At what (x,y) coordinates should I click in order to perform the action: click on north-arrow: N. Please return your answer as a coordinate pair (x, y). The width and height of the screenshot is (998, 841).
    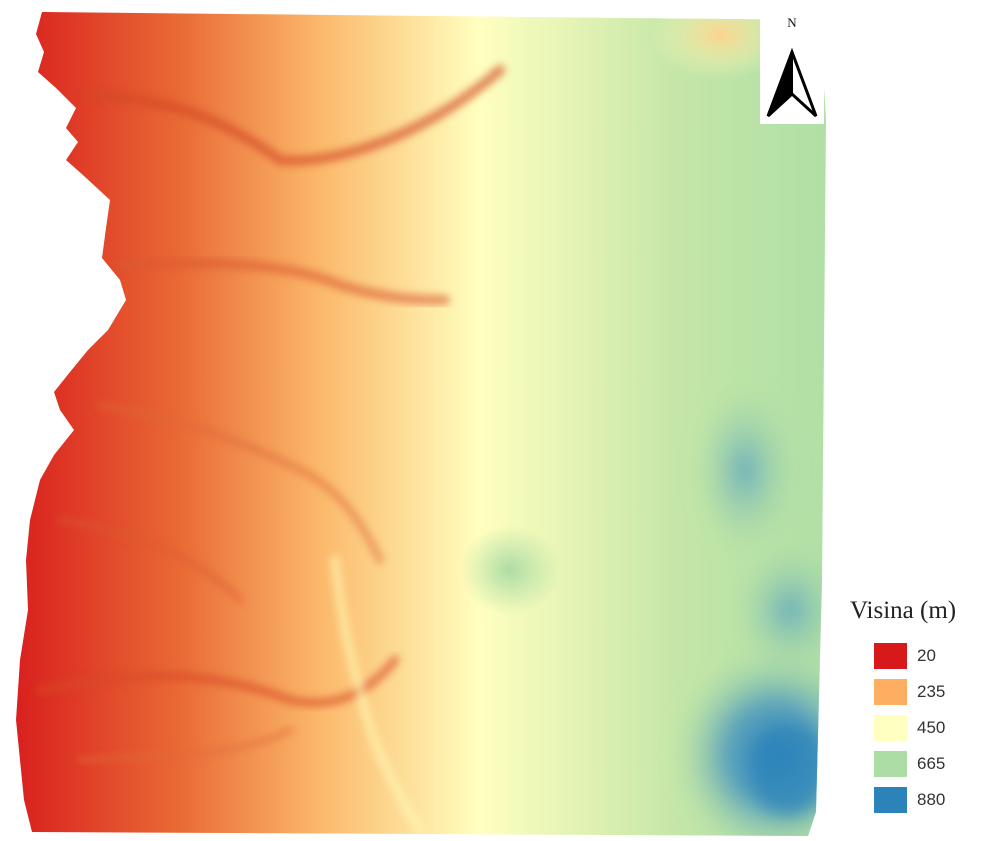
    Looking at the image, I should click on (792, 68).